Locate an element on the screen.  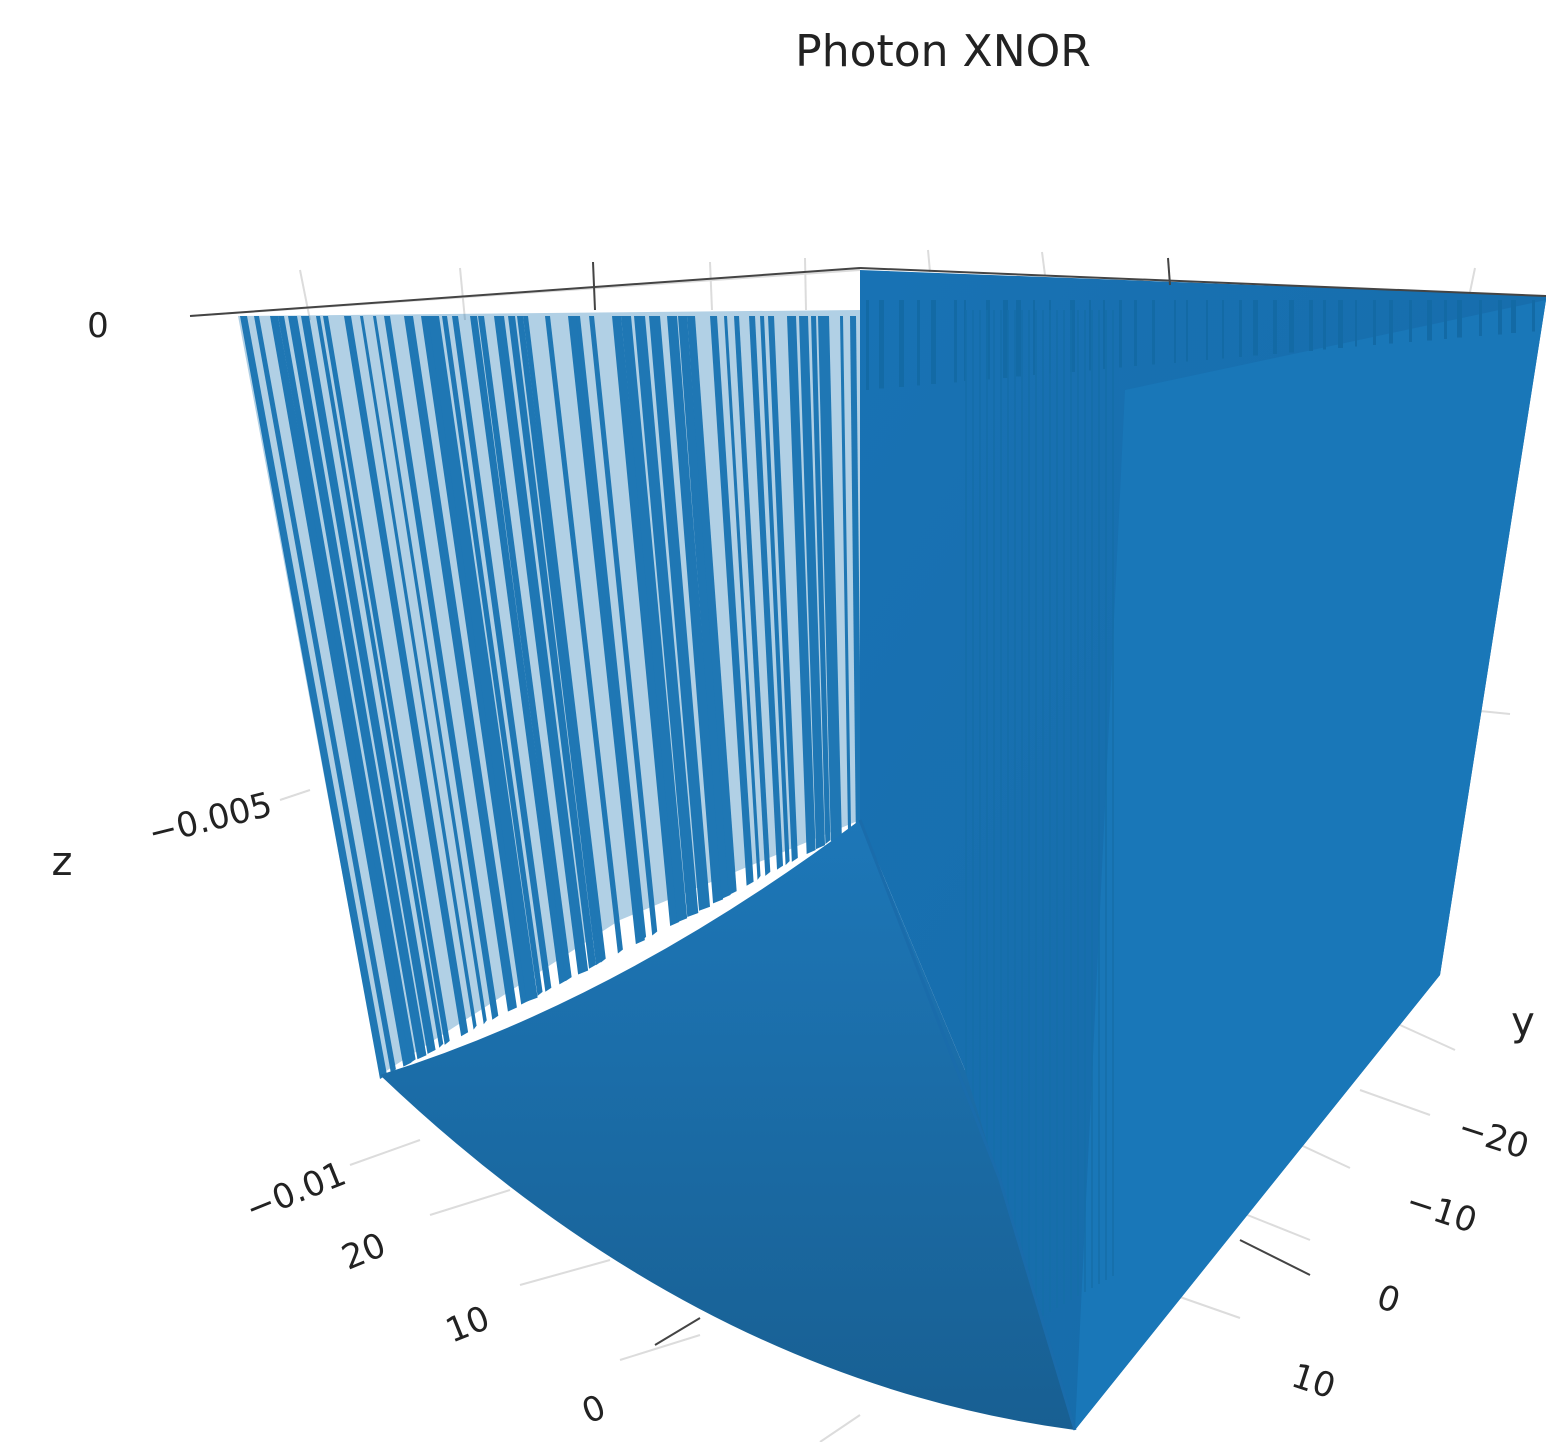
y-tick-label: 10 is located at coordinates (1314, 1381).